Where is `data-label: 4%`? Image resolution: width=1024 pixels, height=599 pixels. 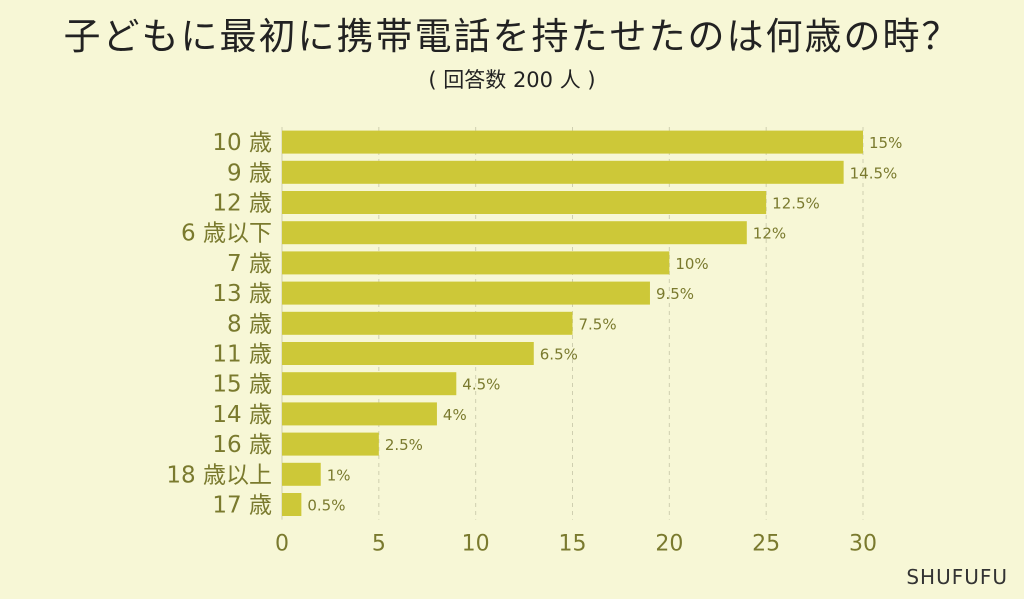 data-label: 4% is located at coordinates (455, 415).